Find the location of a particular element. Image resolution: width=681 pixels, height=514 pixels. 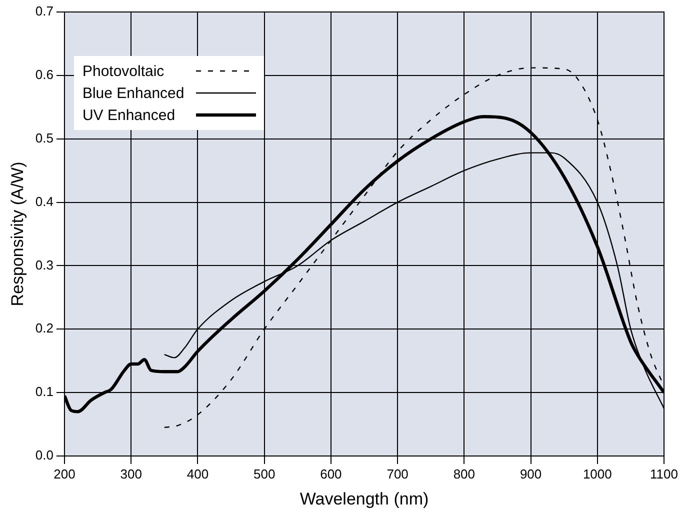

x-axis-title: Wavelength (nm) is located at coordinates (364, 498).